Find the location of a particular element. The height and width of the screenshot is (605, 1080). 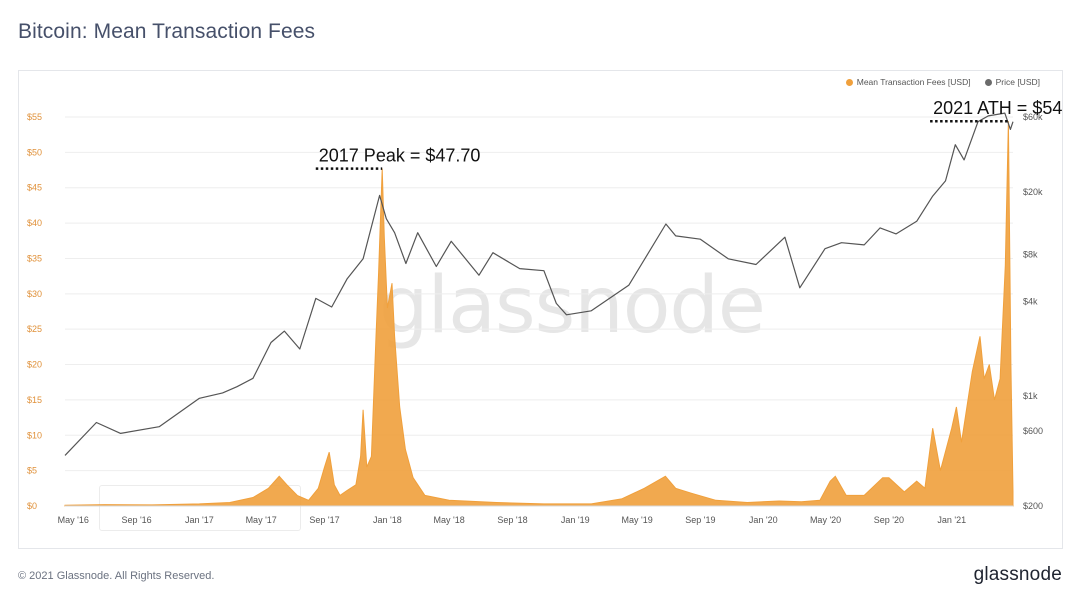

x-tick-label: May '20 is located at coordinates (825, 520).